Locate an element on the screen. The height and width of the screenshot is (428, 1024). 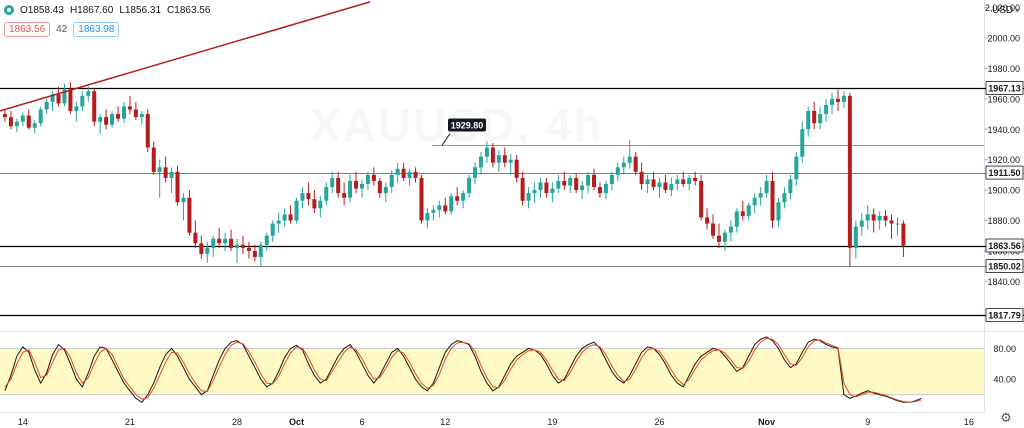
price-tick-label: 2000.00 is located at coordinates (1003, 39).